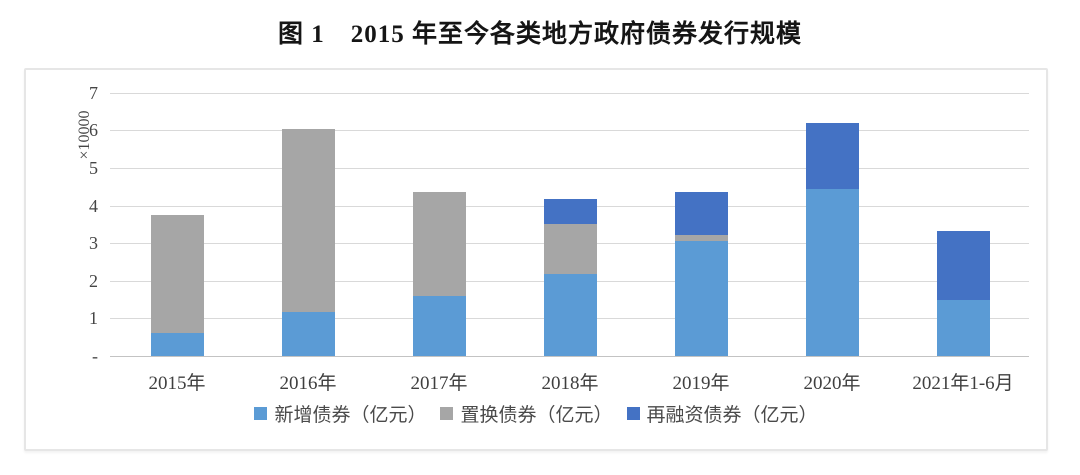 The width and height of the screenshot is (1080, 475). What do you see at coordinates (177, 383) in the screenshot?
I see `x-tick-label-2015年: 2015年` at bounding box center [177, 383].